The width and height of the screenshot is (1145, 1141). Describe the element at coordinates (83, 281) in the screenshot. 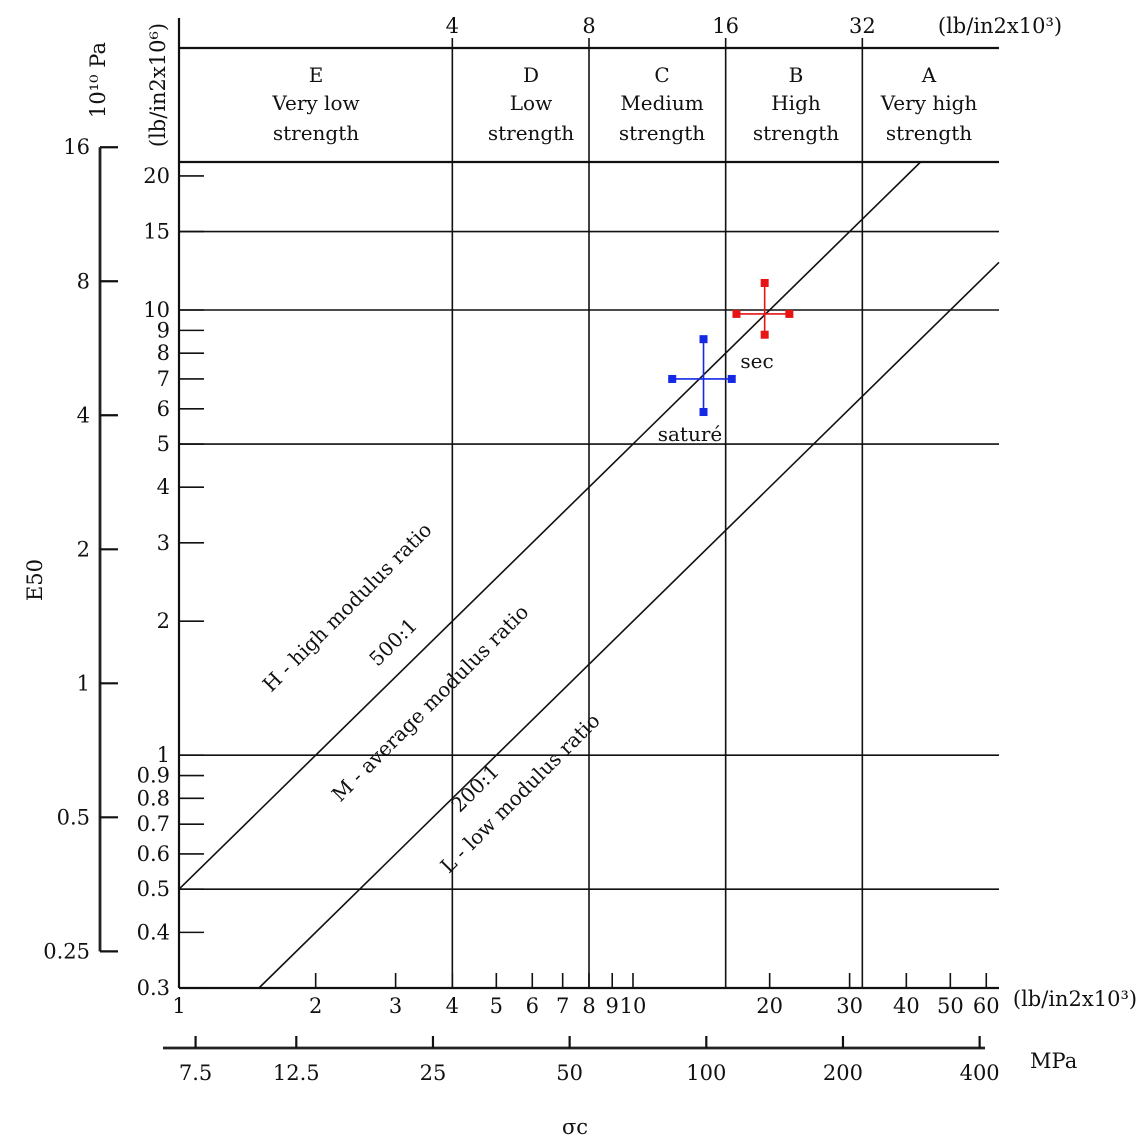

I see `outer-y-axis-tick-label: 8` at that location.